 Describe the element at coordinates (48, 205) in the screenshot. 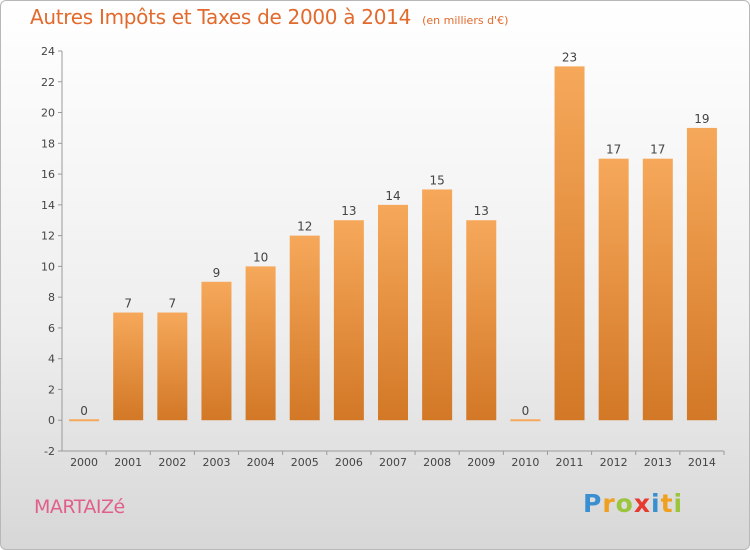

I see `y-tick-label: 14` at that location.